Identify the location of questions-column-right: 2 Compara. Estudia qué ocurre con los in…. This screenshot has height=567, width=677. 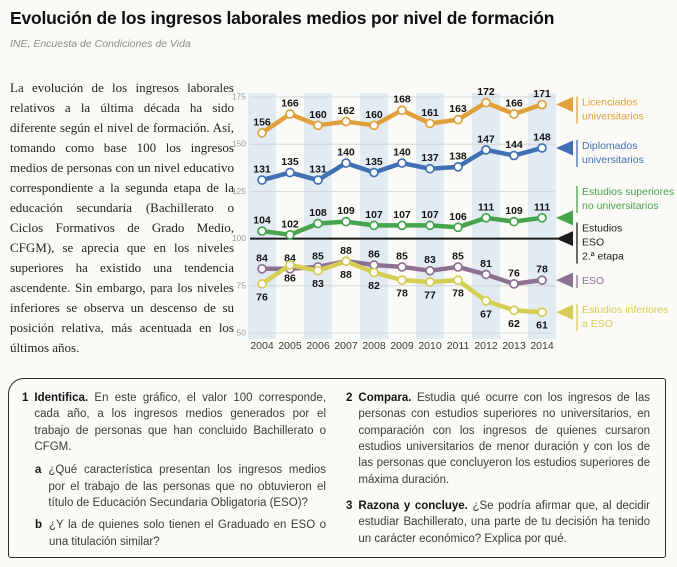
(498, 469).